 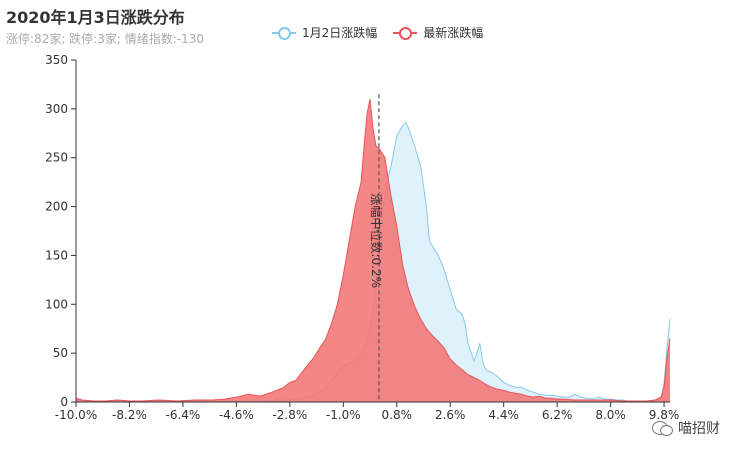 What do you see at coordinates (450, 415) in the screenshot?
I see `x-tick-label: 2.6%` at bounding box center [450, 415].